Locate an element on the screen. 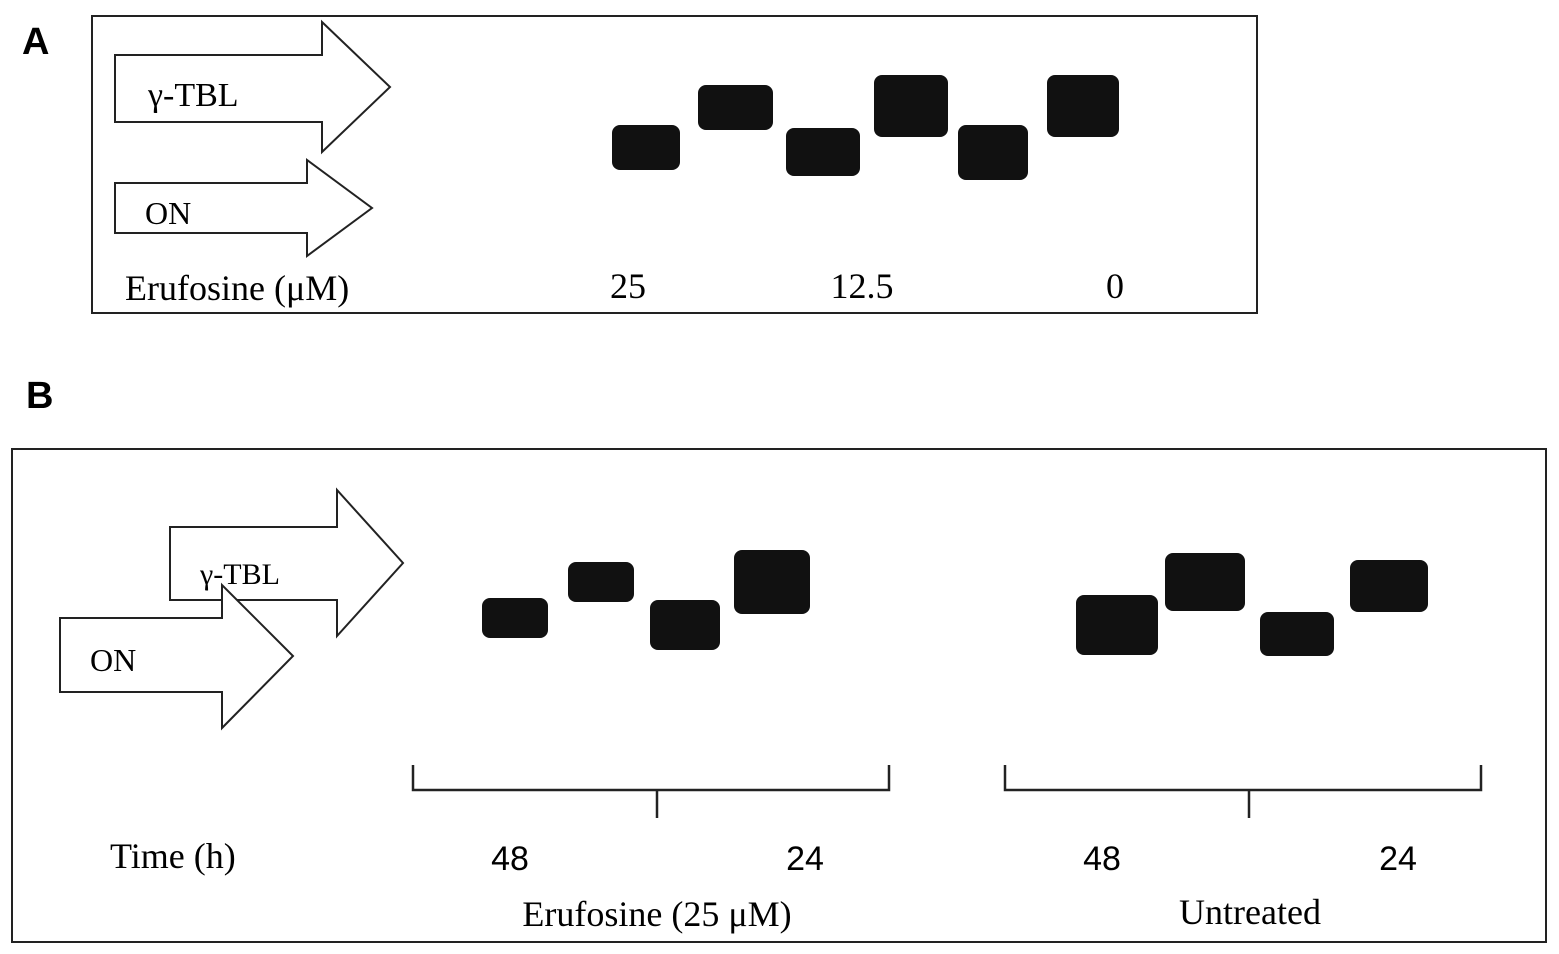 This screenshot has height=954, width=1559. group-label: Untreated is located at coordinates (1250, 912).